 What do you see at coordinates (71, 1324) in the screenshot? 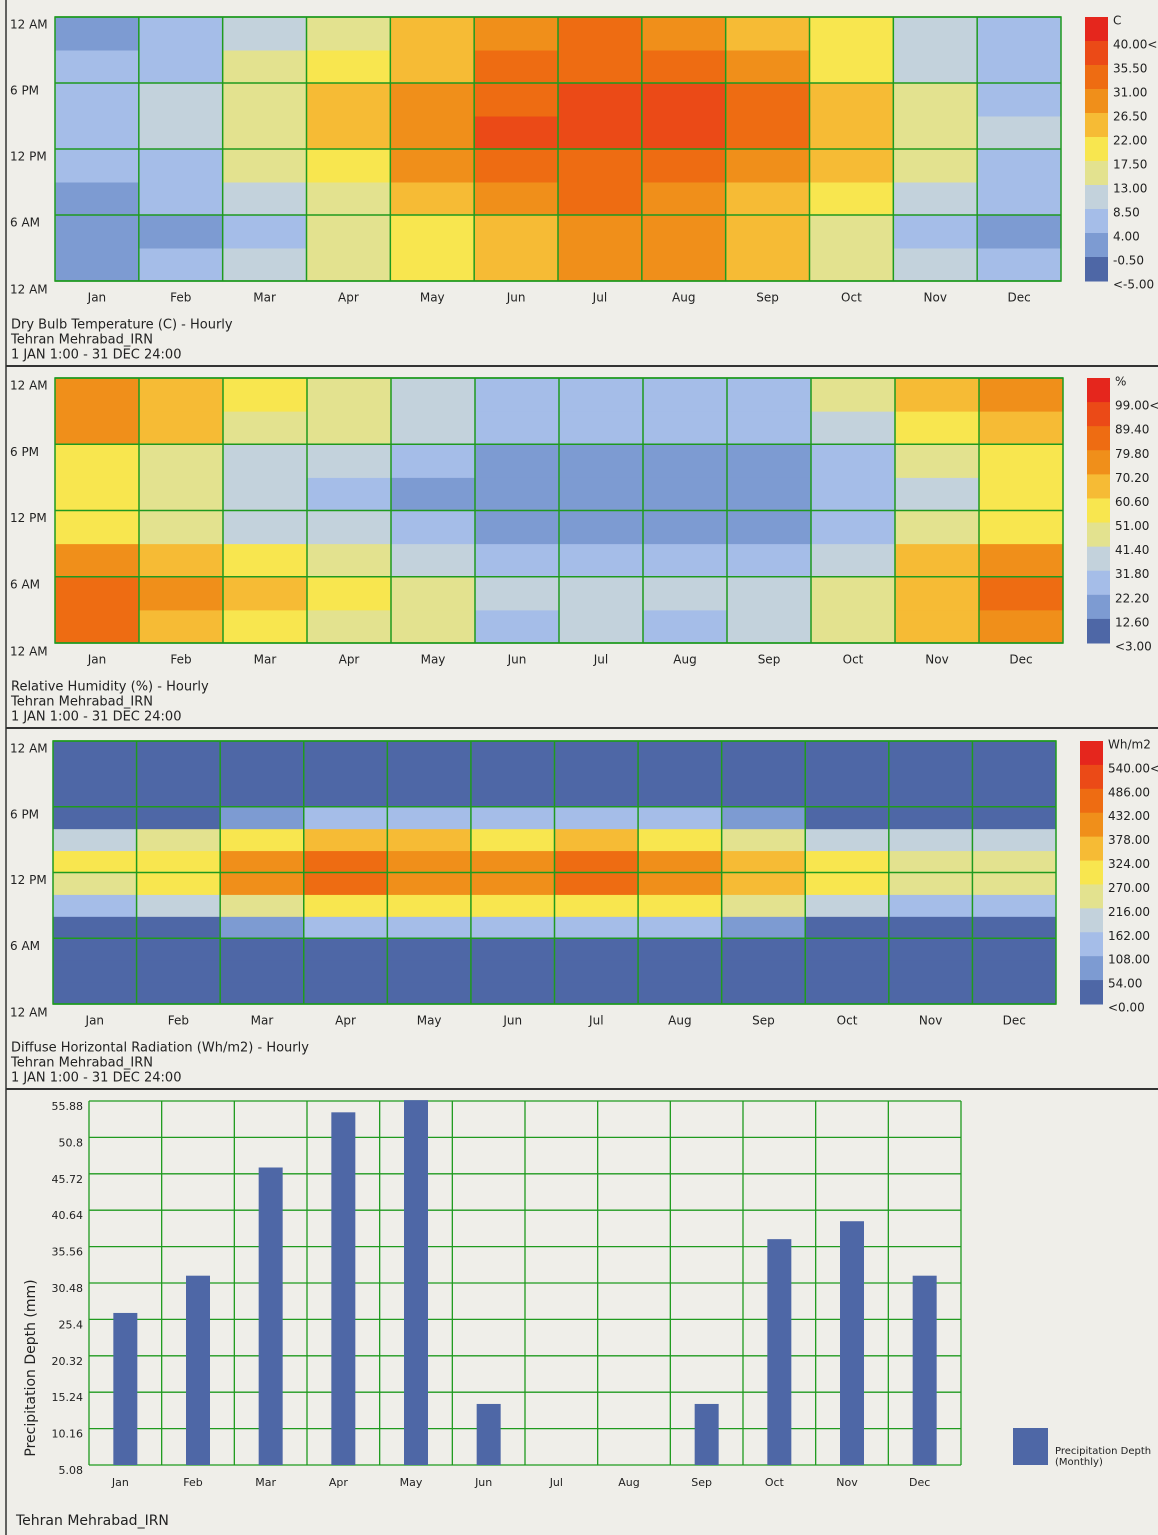
I see `y-tick-label: 25.4` at bounding box center [71, 1324].